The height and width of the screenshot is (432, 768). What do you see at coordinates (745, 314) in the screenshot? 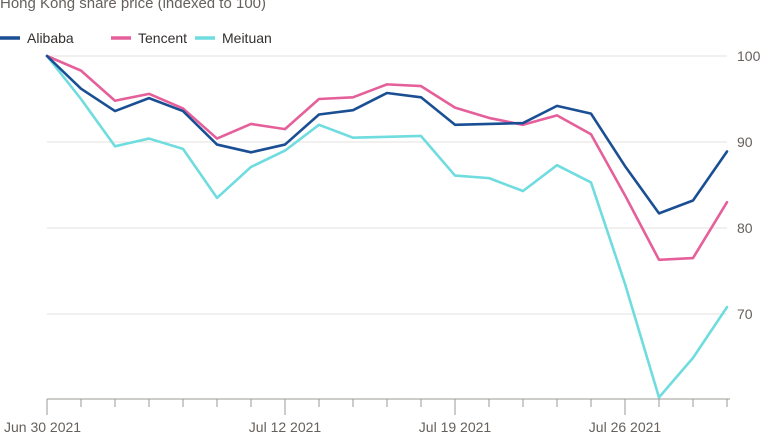
I see `y-tick-label: 70` at bounding box center [745, 314].